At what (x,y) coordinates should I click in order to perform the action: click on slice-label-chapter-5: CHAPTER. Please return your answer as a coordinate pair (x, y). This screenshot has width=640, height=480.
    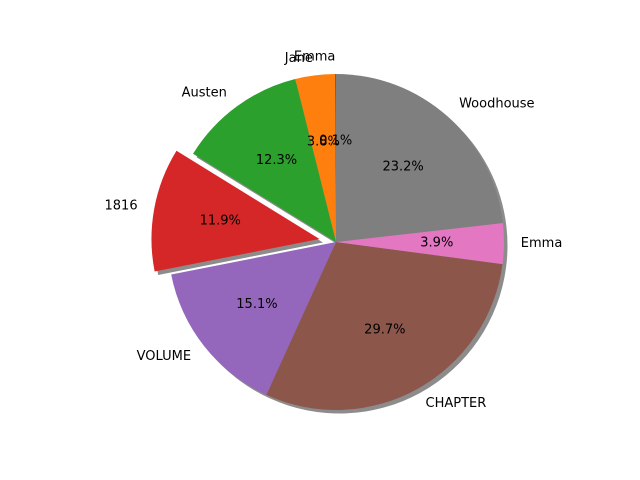
    Looking at the image, I should click on (456, 403).